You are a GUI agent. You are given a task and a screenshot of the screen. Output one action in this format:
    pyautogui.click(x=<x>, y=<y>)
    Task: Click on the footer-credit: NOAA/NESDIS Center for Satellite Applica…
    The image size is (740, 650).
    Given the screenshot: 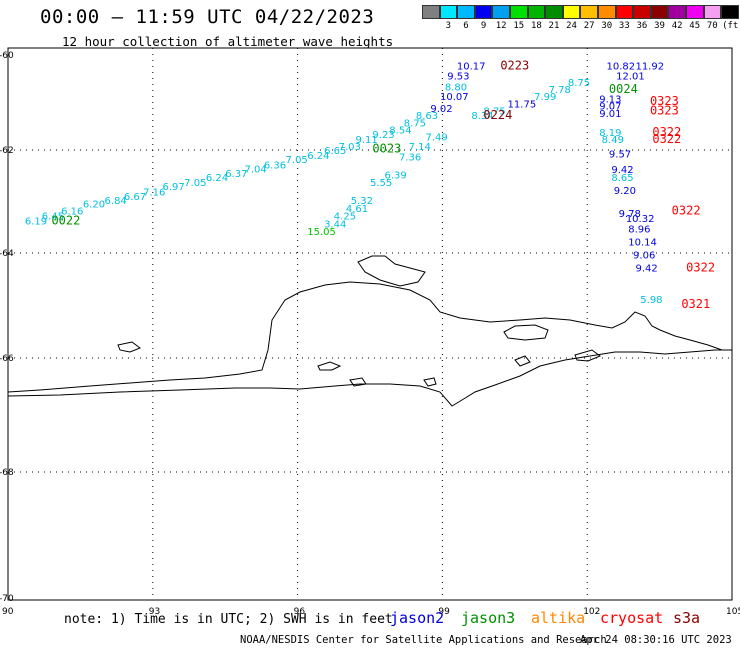 What is the action you would take?
    pyautogui.click(x=423, y=640)
    